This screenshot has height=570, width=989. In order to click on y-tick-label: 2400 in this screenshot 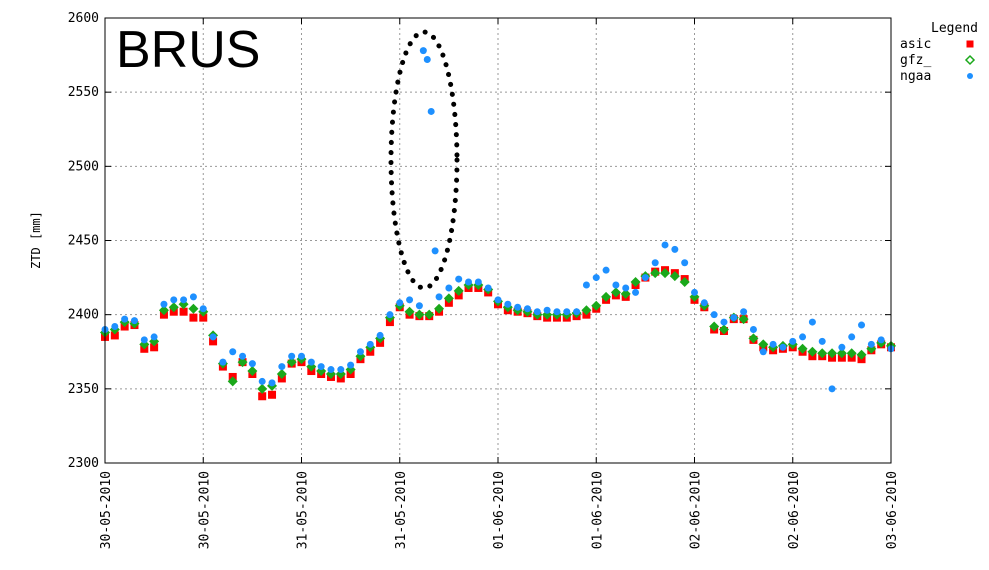, I will do `click(83, 315)`.